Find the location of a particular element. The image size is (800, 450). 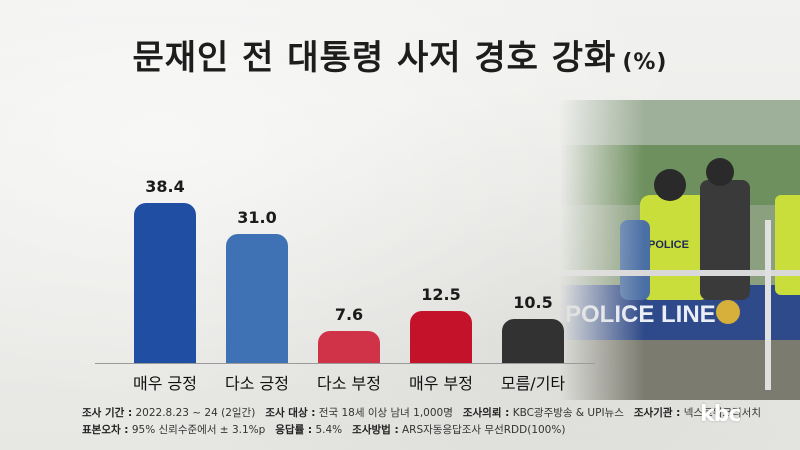

footer-value: 2022.8.23 ~ 24 (2일간) is located at coordinates (194, 413).